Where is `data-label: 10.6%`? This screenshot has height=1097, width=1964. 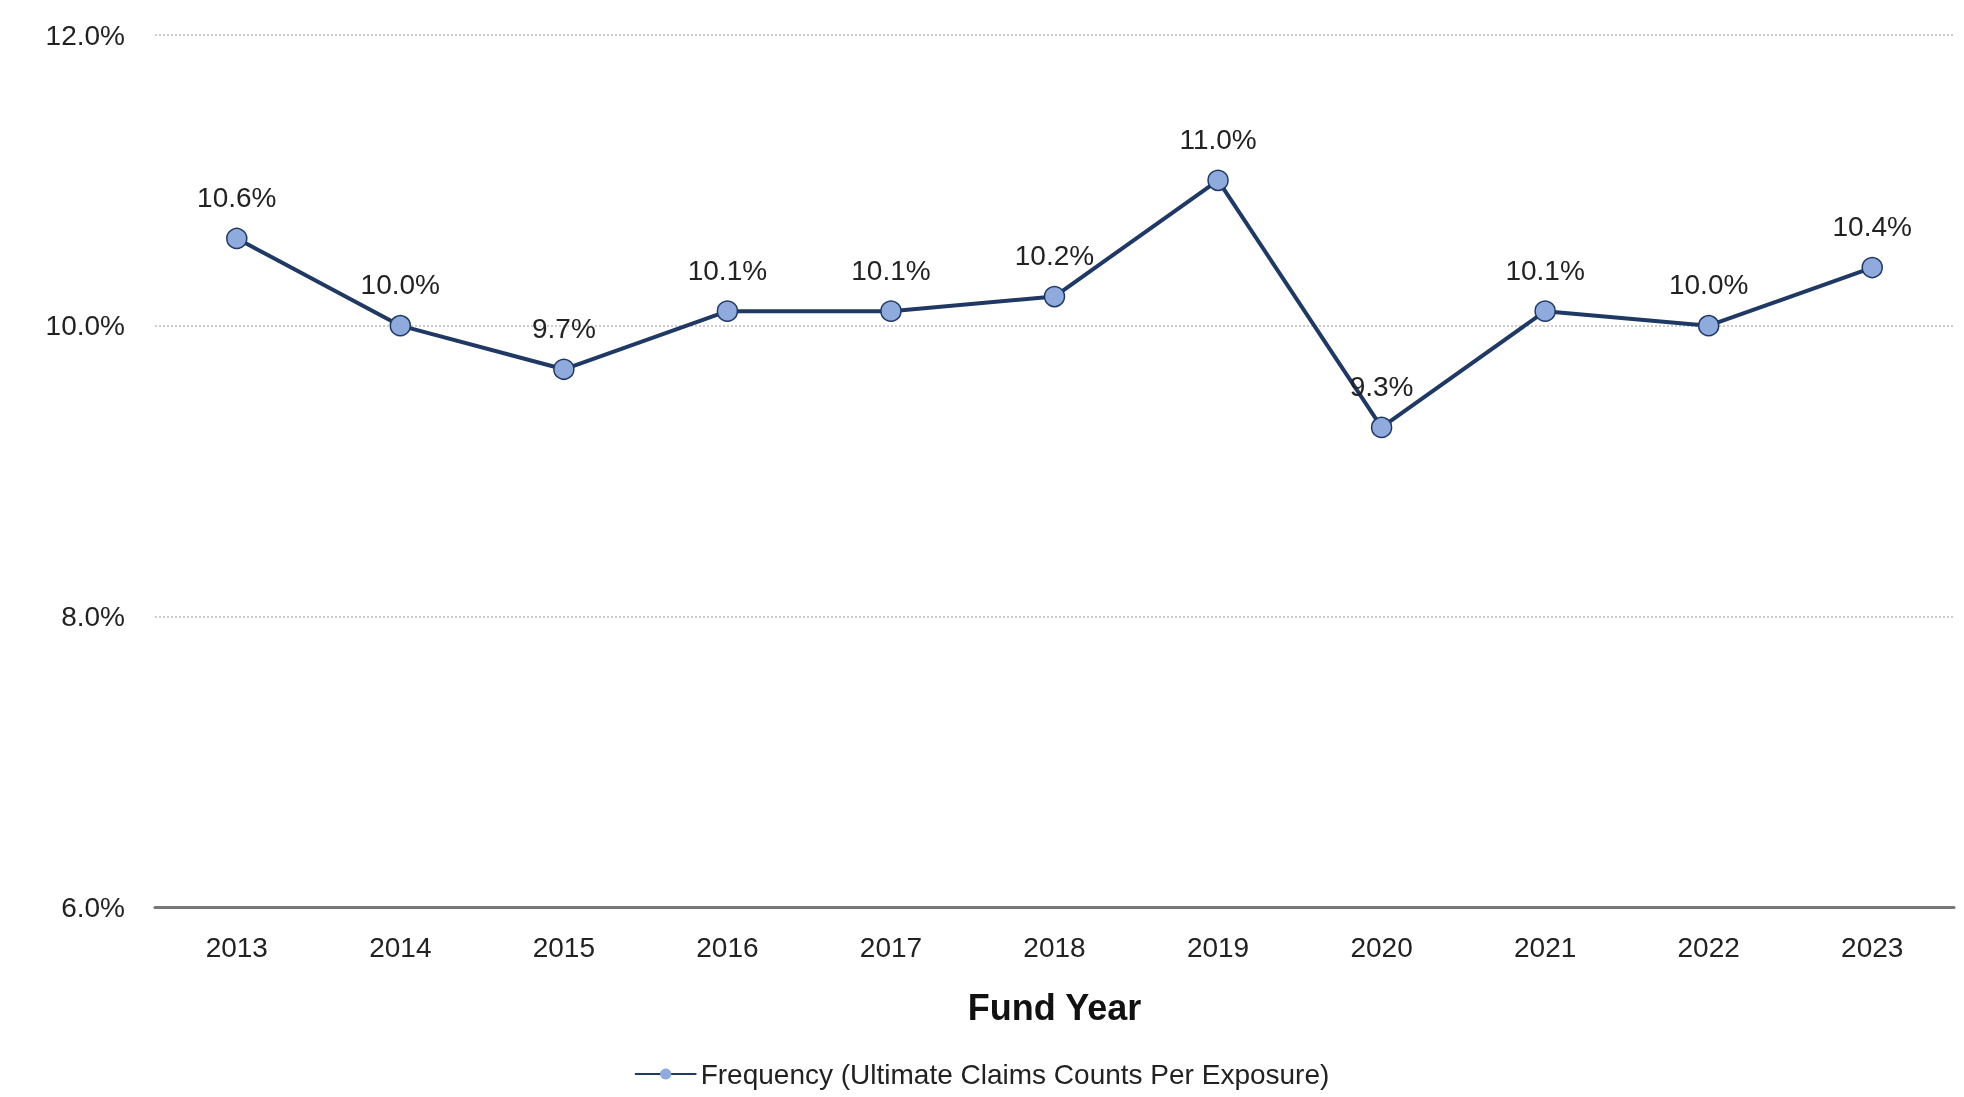 data-label: 10.6% is located at coordinates (237, 198).